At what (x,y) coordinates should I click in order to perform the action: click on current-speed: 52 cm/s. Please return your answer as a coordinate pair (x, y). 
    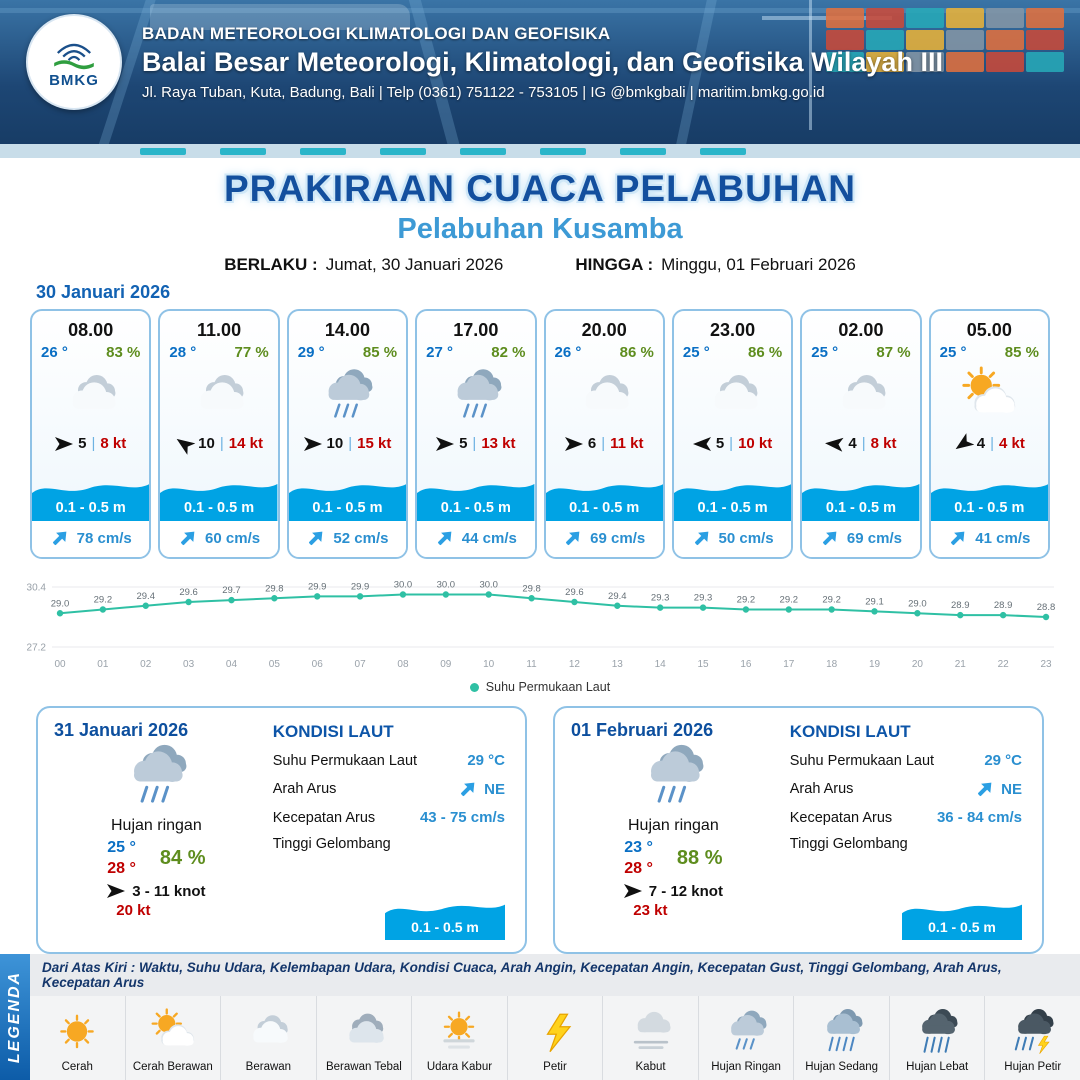
    Looking at the image, I should click on (361, 538).